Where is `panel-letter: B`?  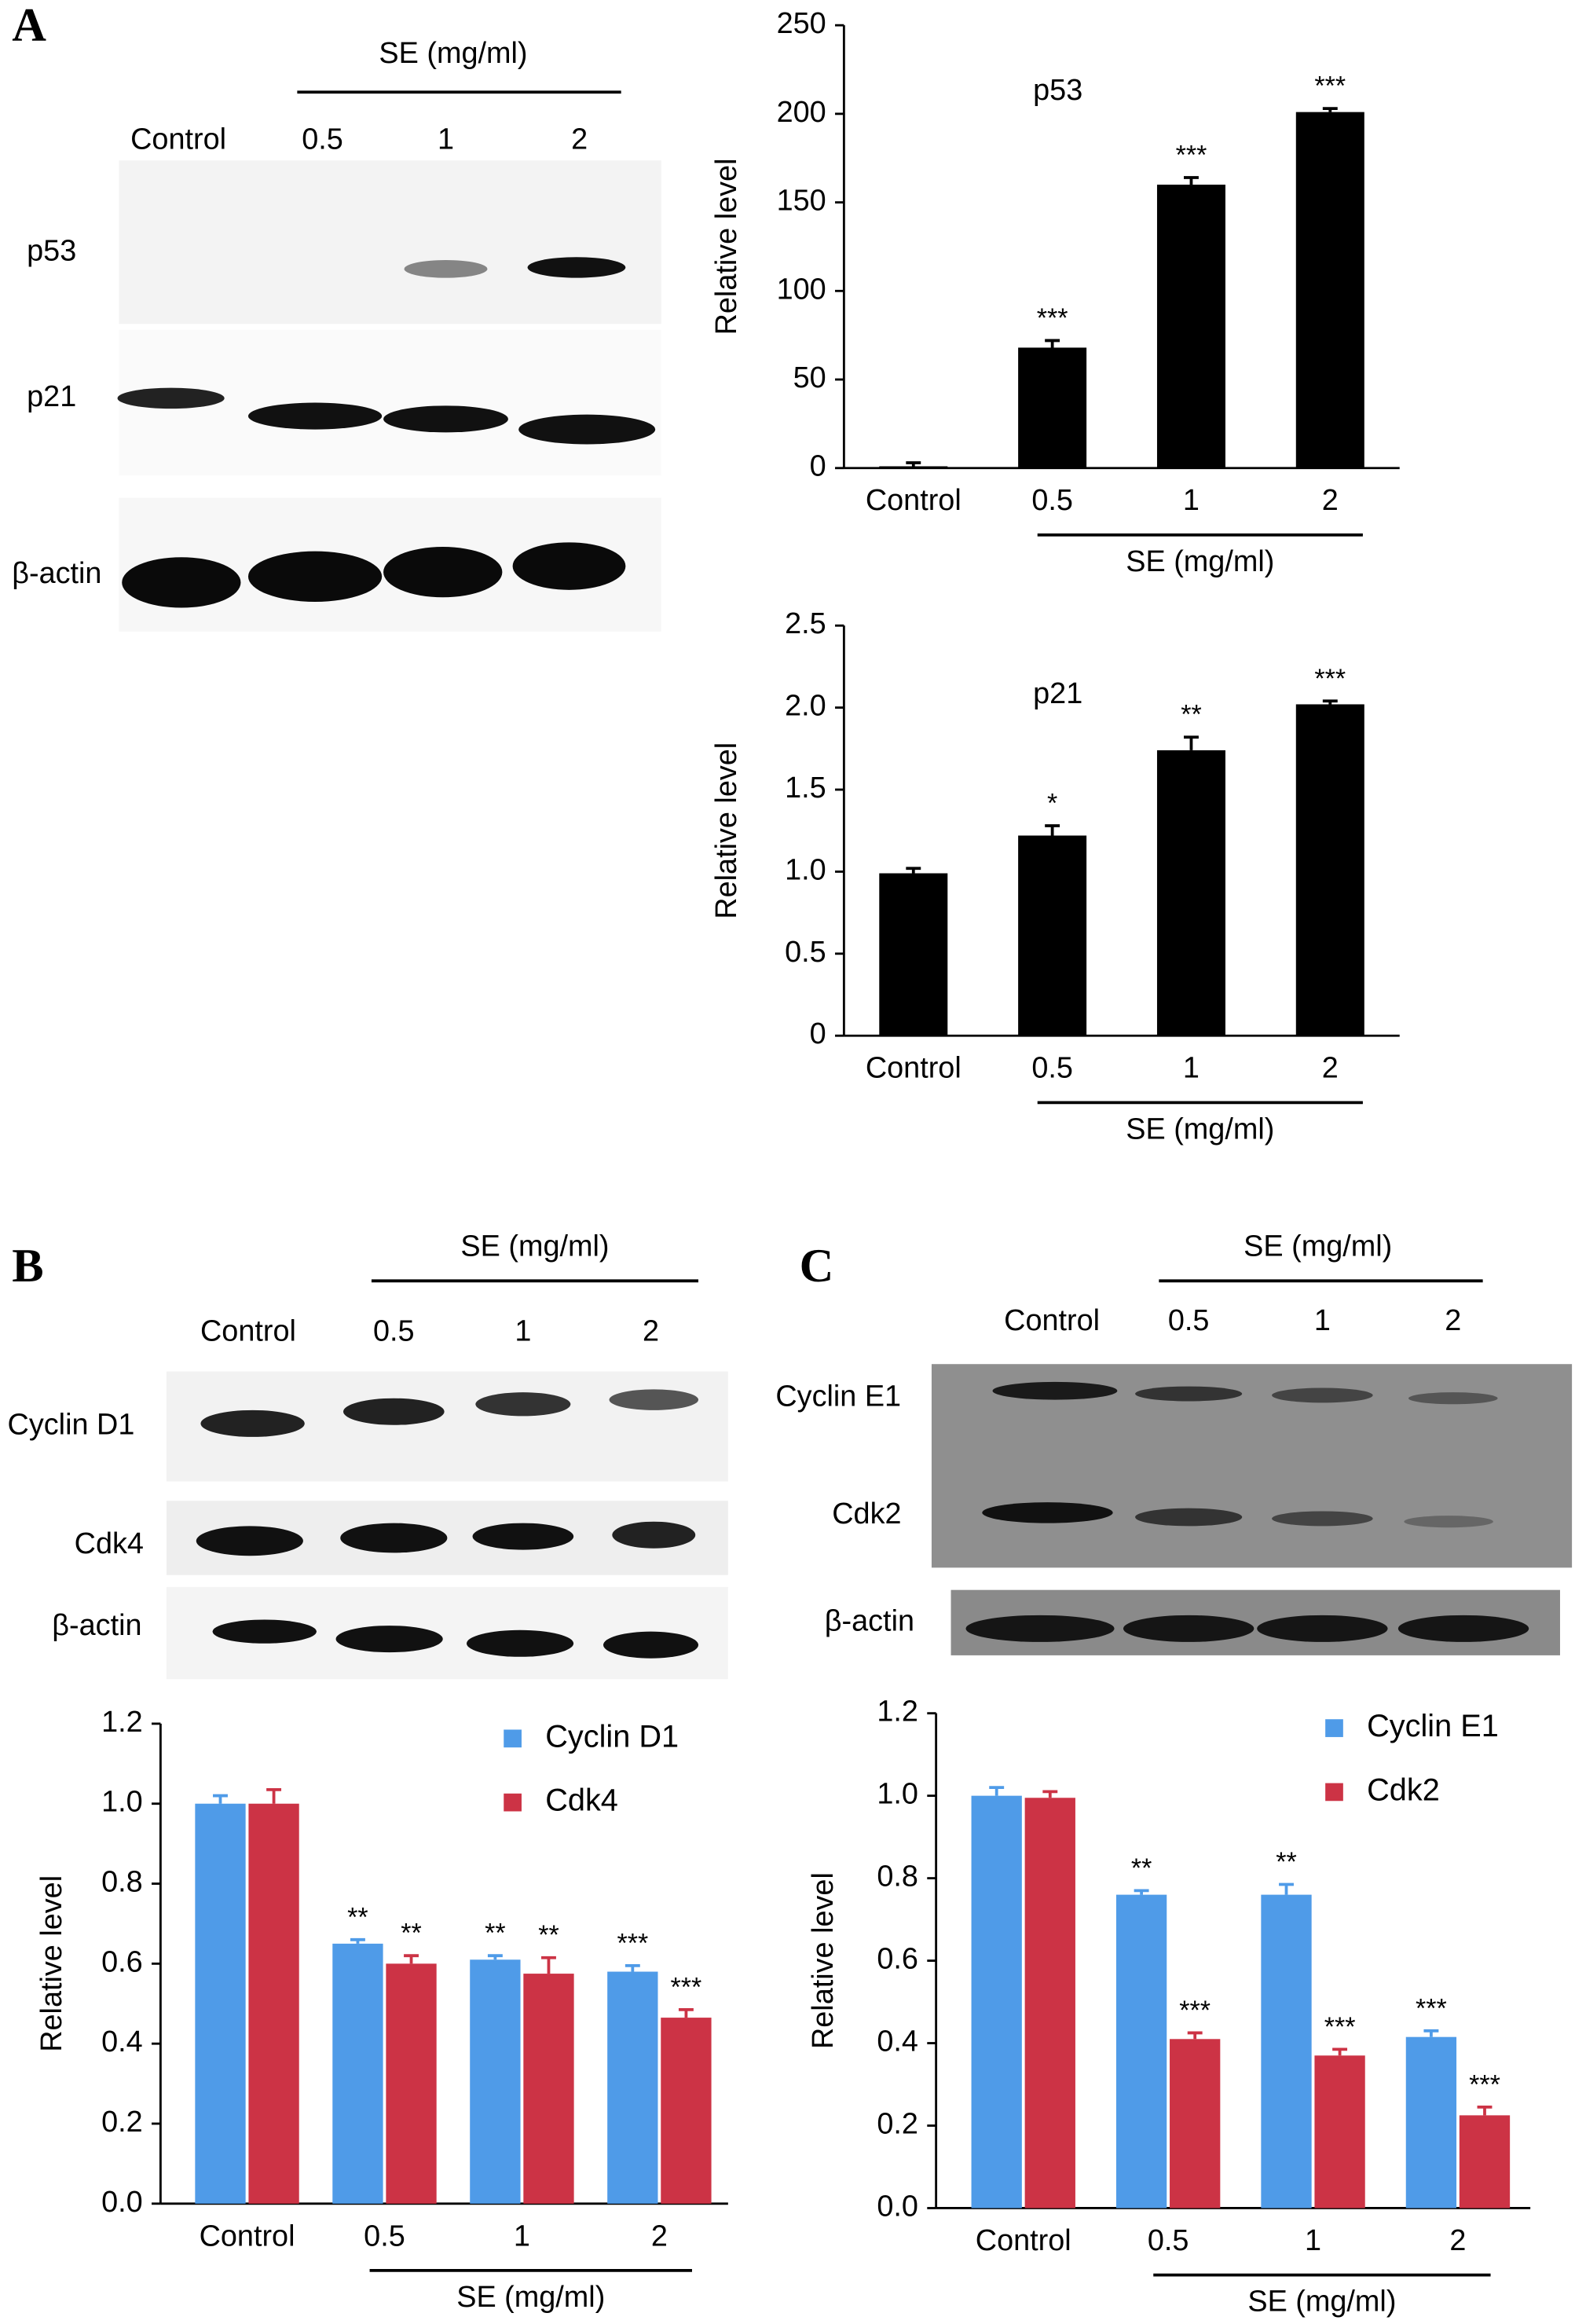 panel-letter: B is located at coordinates (27, 1266).